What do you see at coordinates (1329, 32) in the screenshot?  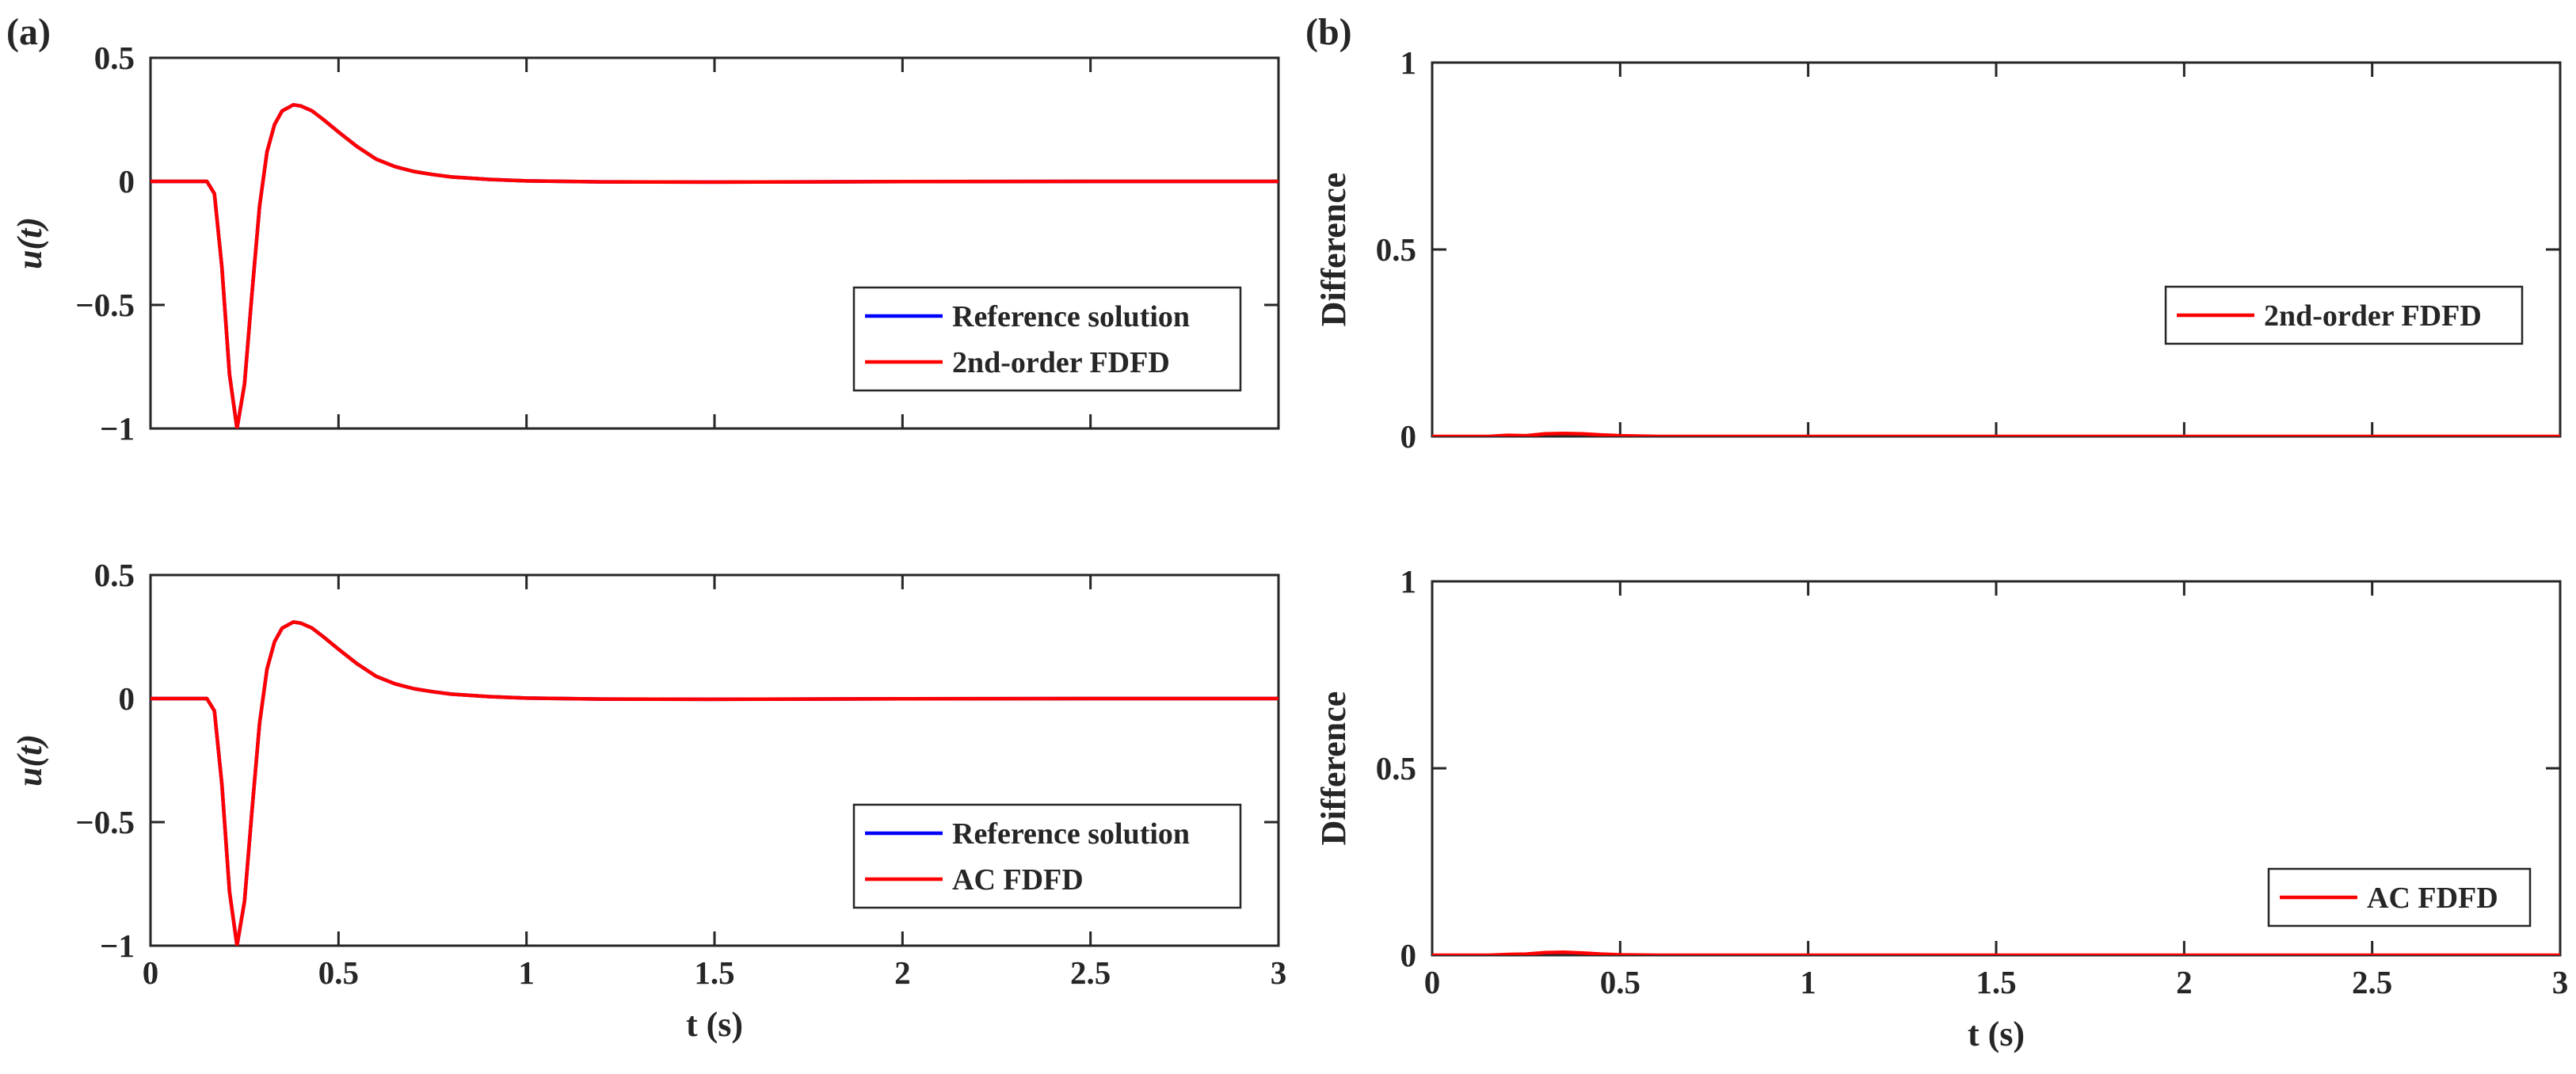 I see `panel-label-b: (b)` at bounding box center [1329, 32].